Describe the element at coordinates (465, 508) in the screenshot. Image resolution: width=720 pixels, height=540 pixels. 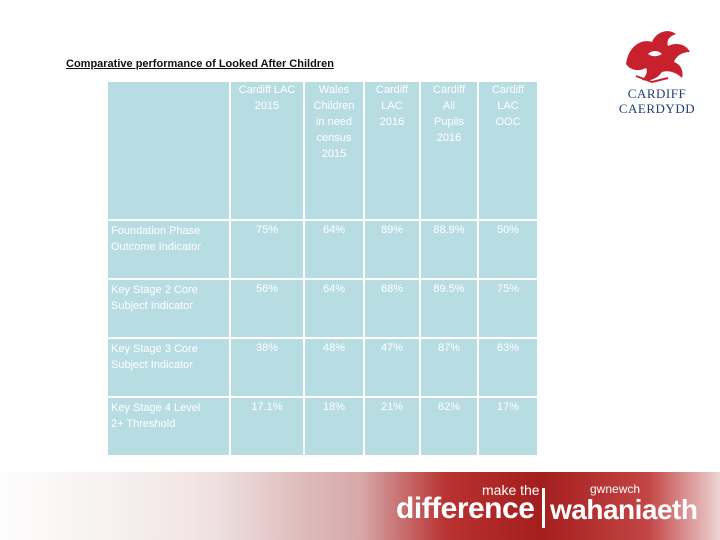
I see `tagline-difference: difference` at that location.